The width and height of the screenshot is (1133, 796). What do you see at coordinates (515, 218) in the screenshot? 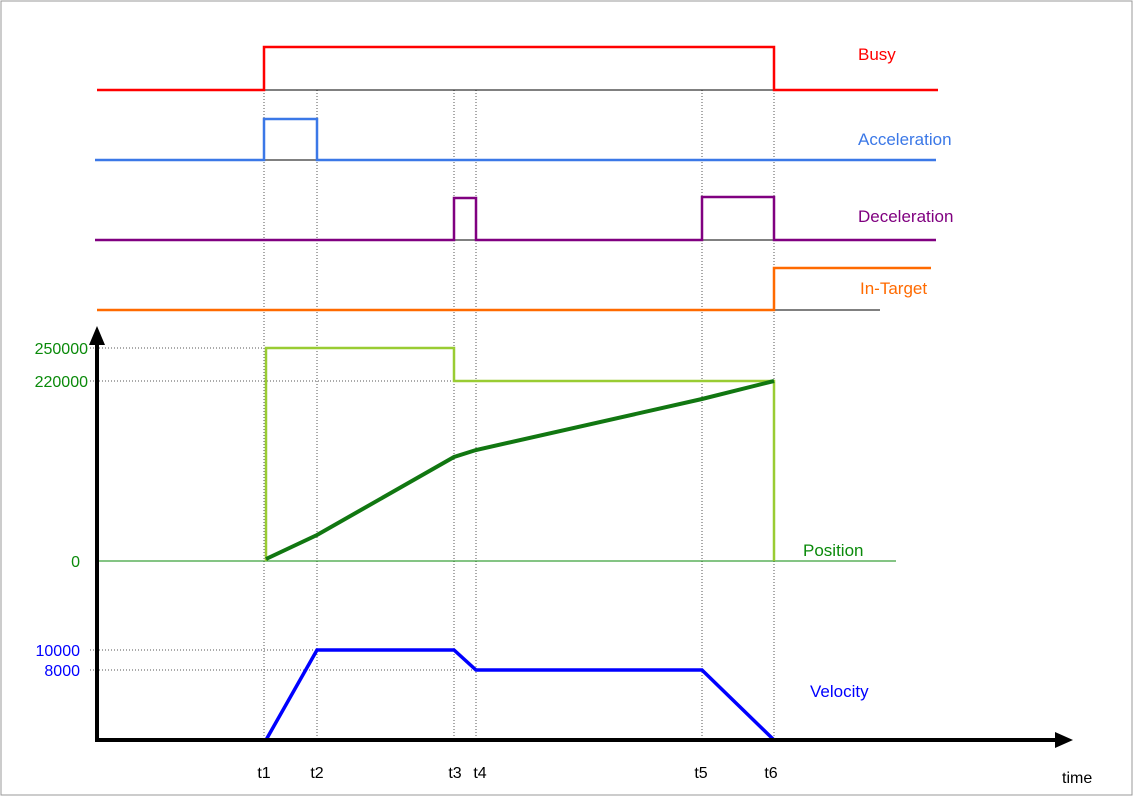
I see `deceleration-signal-trace` at bounding box center [515, 218].